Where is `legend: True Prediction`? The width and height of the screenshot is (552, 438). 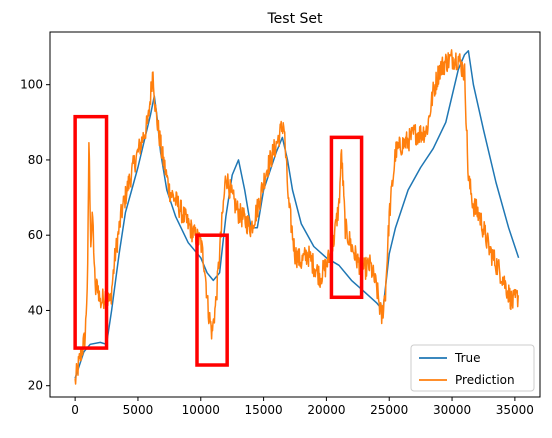 legend: True Prediction is located at coordinates (472, 368).